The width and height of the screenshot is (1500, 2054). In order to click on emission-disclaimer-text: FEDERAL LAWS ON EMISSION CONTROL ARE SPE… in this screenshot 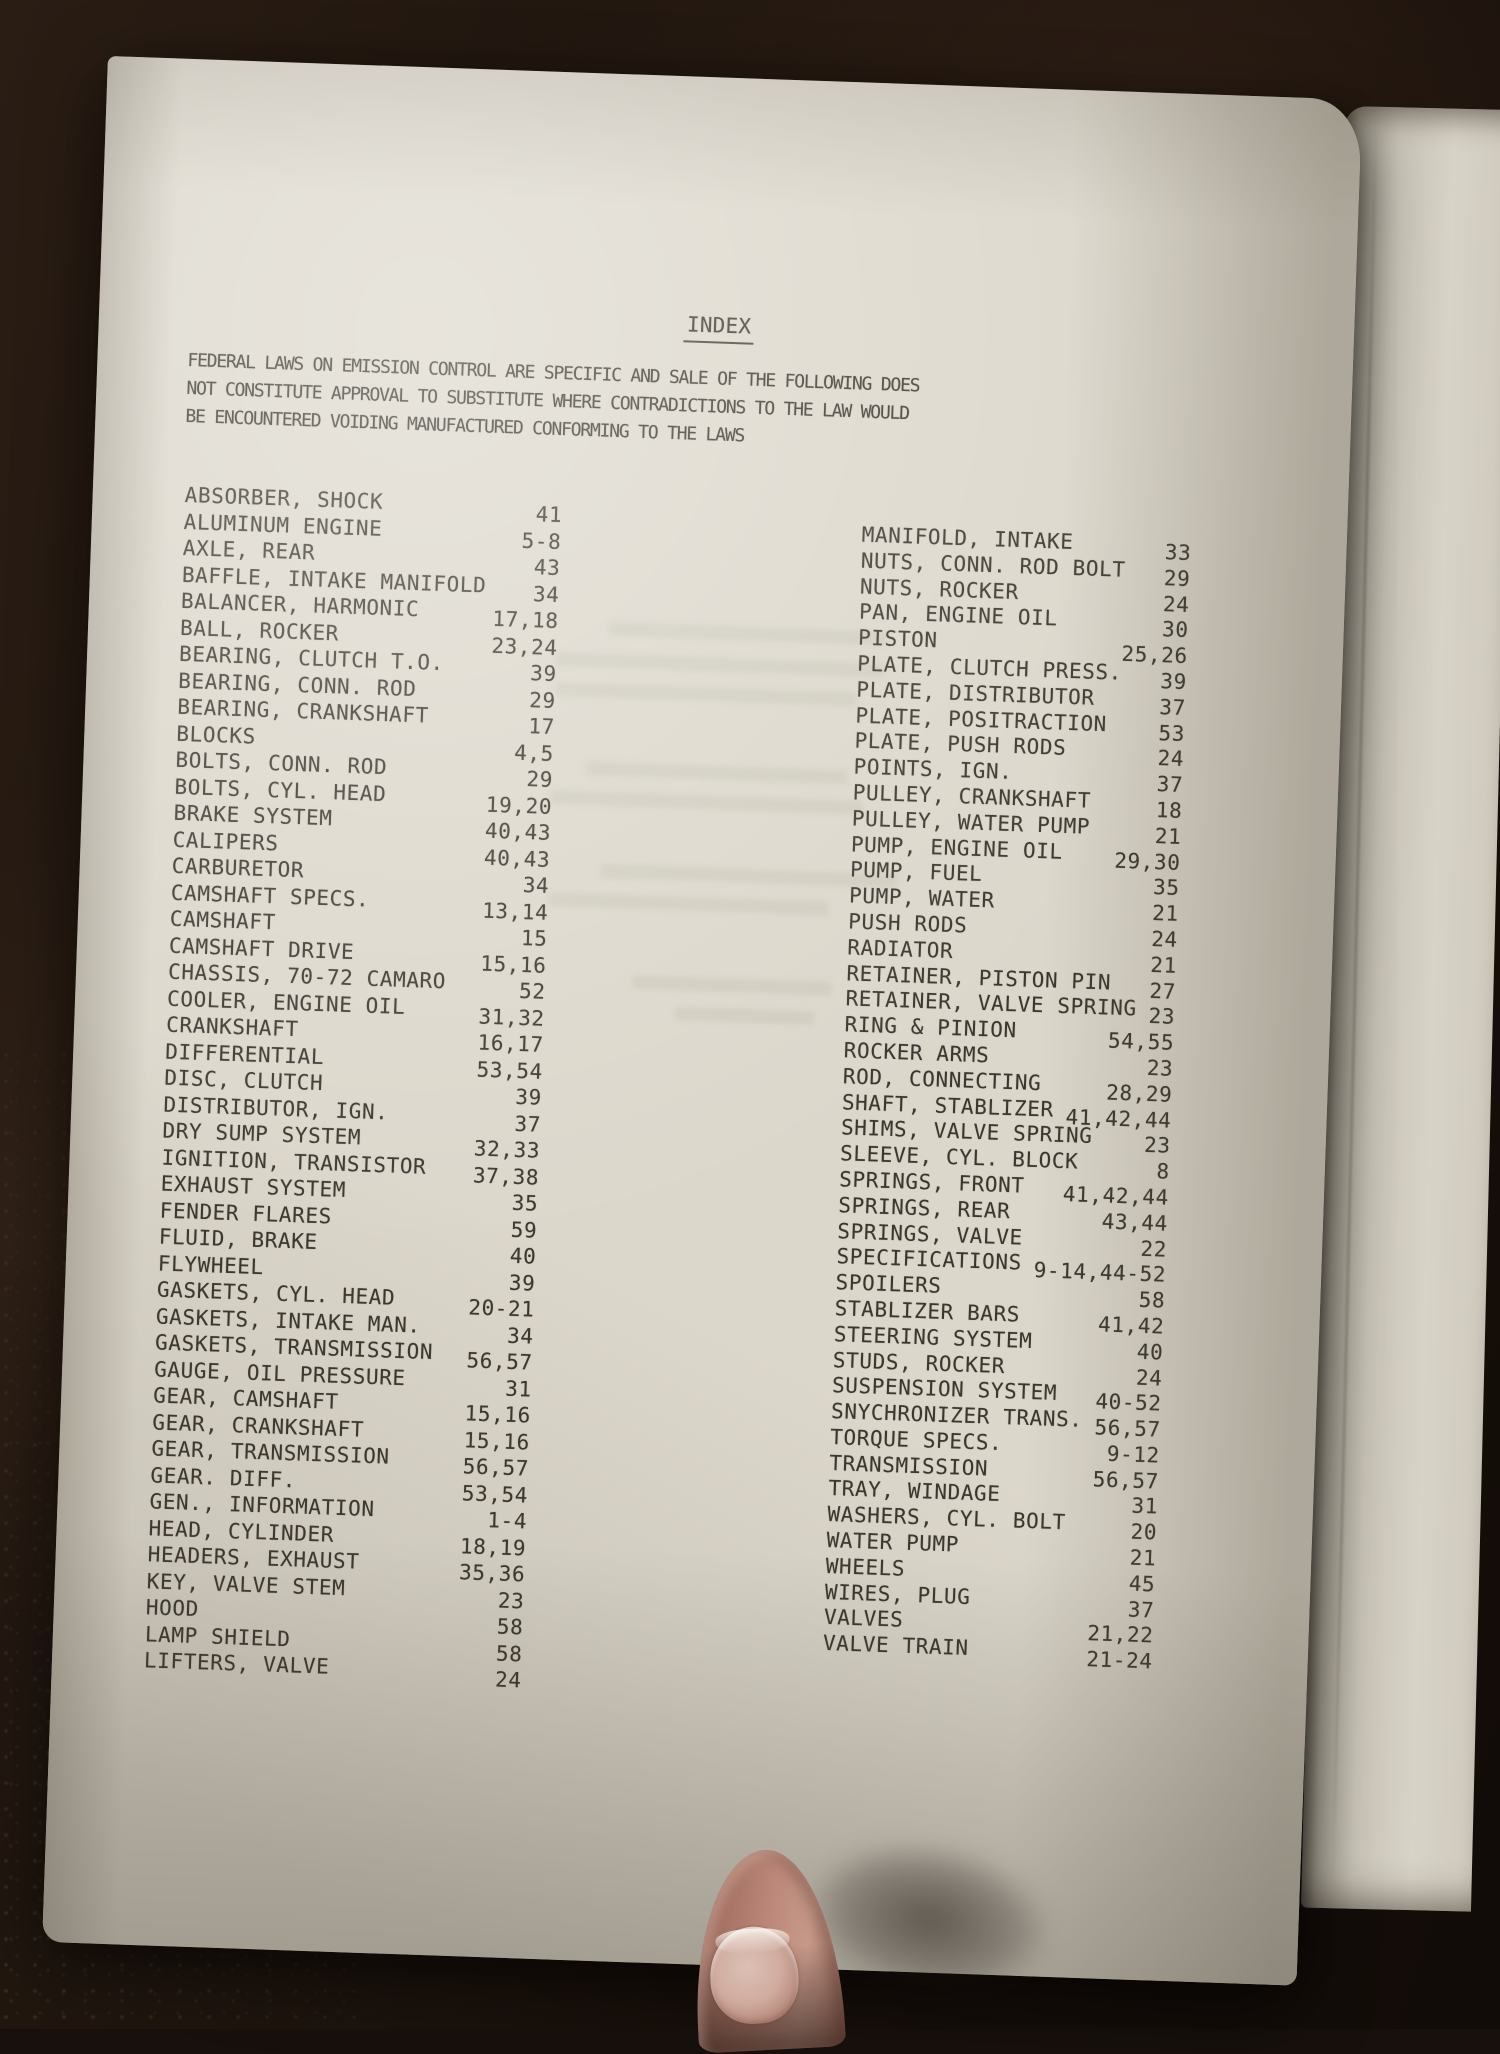, I will do `click(552, 398)`.